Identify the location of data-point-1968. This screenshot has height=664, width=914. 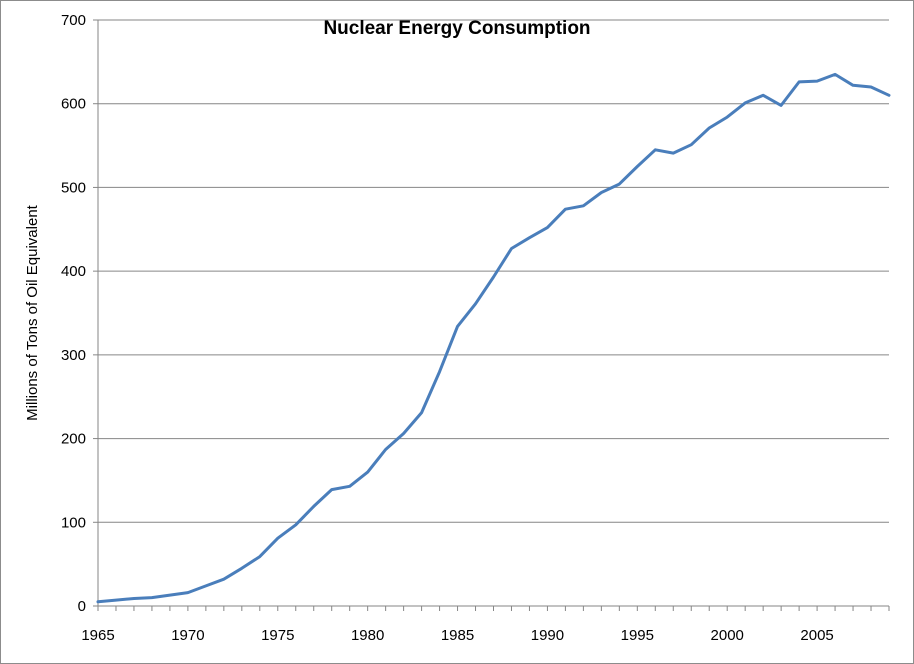
(151, 597).